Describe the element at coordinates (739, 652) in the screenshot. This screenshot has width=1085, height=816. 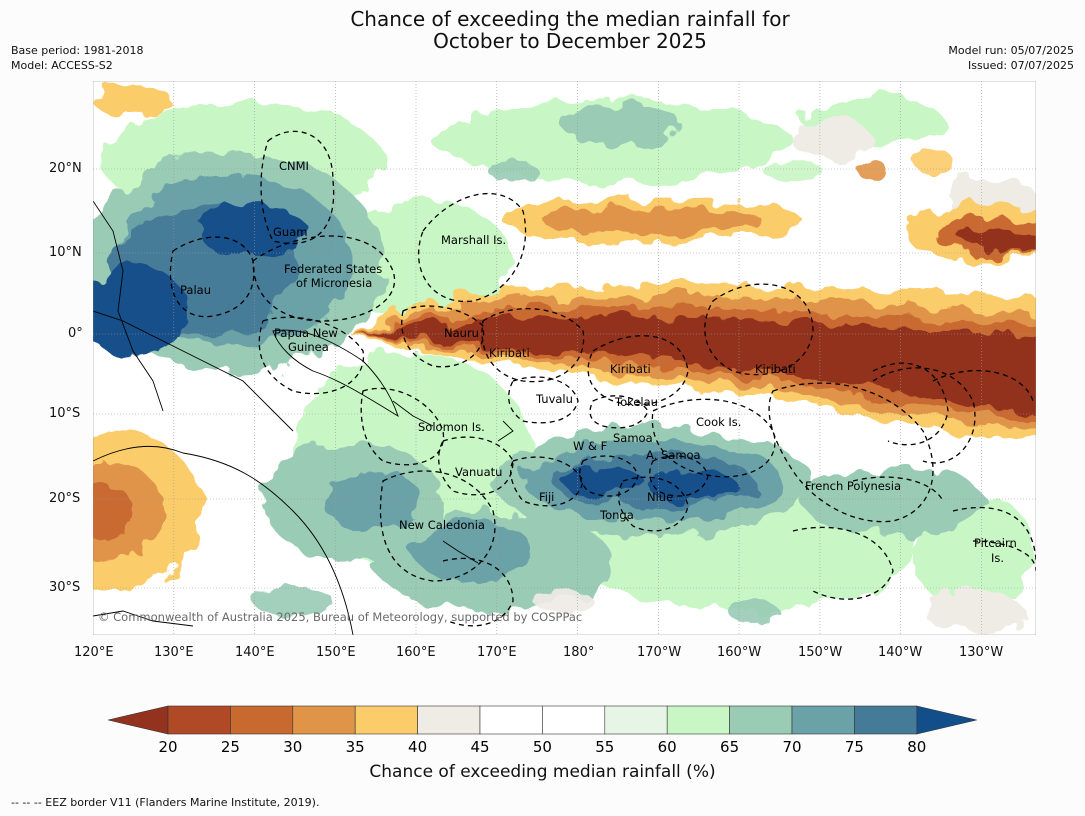
I see `lon-tick-160w: 160°W` at that location.